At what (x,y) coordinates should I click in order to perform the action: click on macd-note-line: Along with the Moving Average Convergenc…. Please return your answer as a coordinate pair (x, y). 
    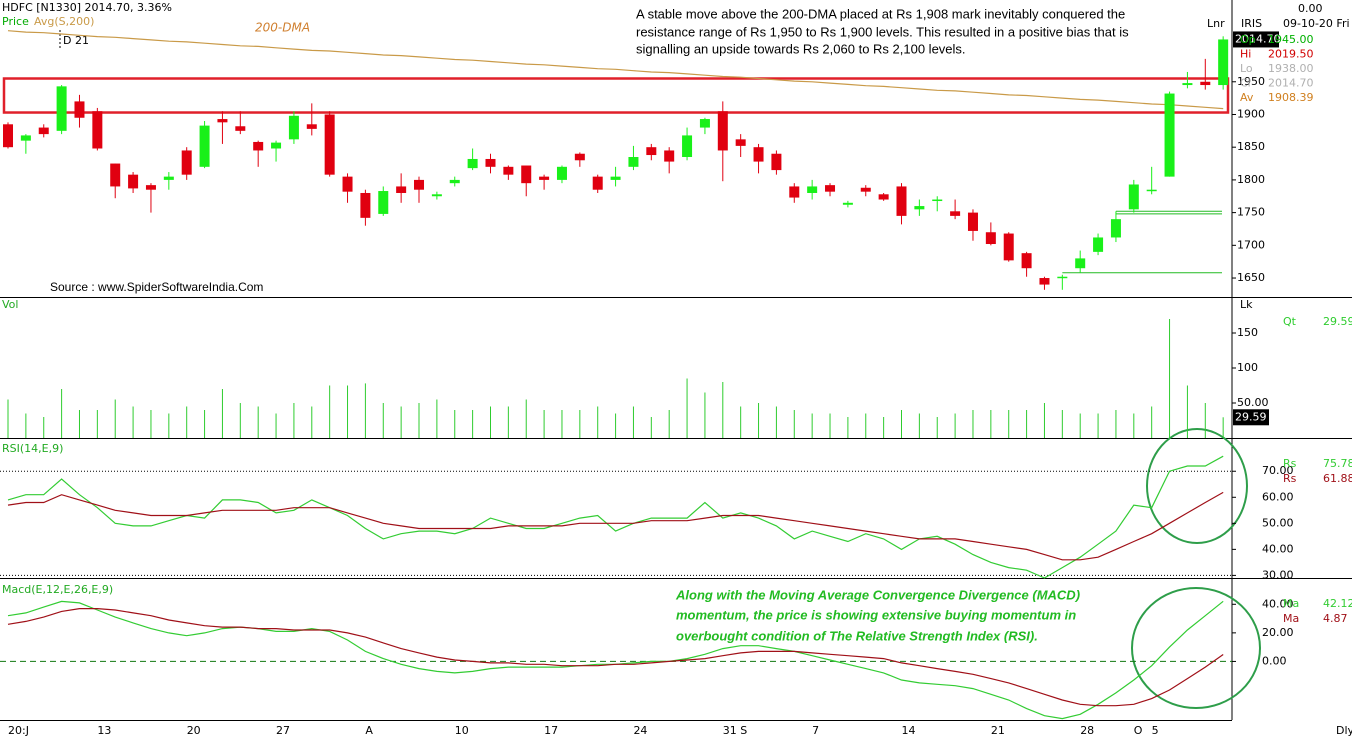
    Looking at the image, I should click on (877, 594).